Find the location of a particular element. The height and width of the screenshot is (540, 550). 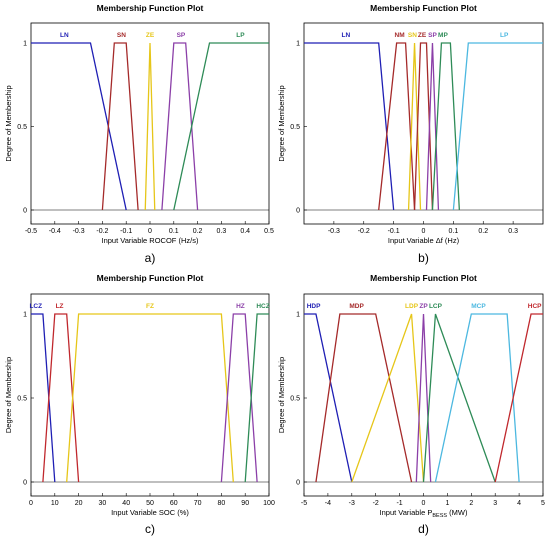

x-tick-label: 0.5 is located at coordinates (269, 231).